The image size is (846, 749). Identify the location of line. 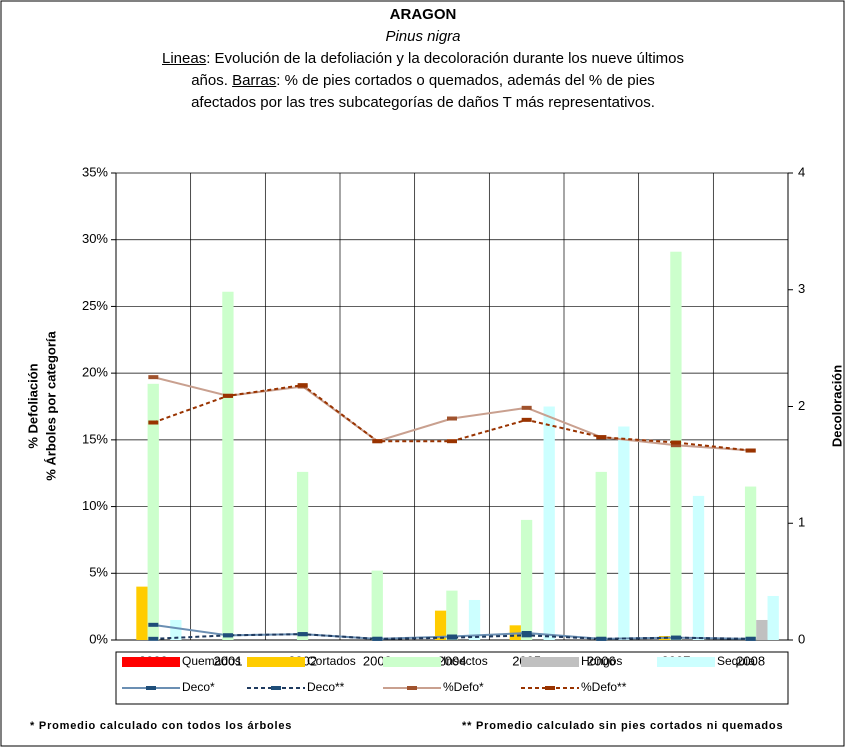
(452, 636).